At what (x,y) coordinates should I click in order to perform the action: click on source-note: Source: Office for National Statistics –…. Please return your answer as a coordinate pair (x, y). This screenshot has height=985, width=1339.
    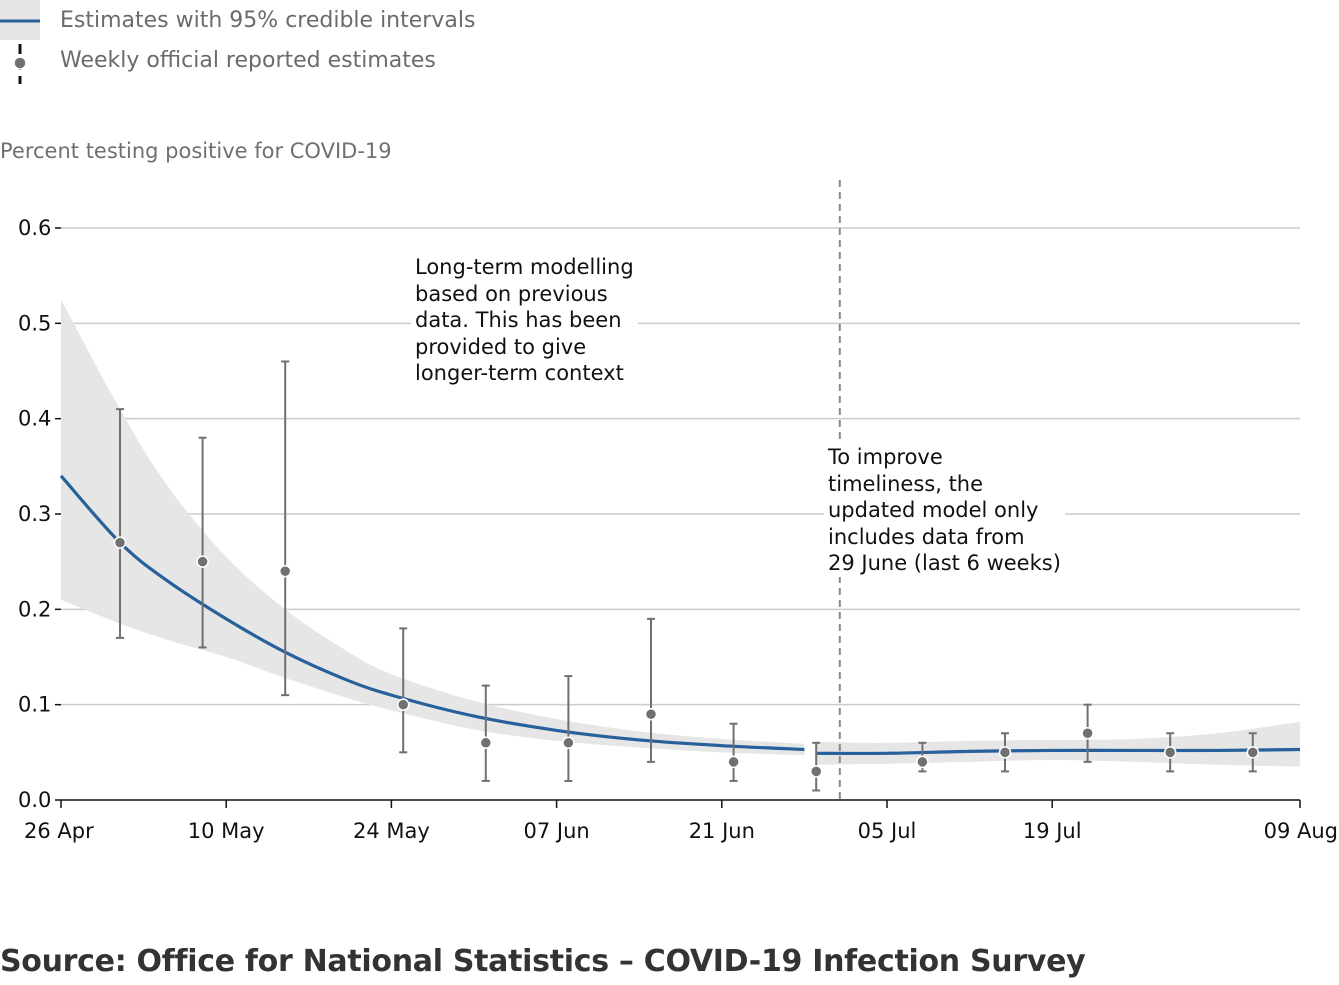
    Looking at the image, I should click on (543, 961).